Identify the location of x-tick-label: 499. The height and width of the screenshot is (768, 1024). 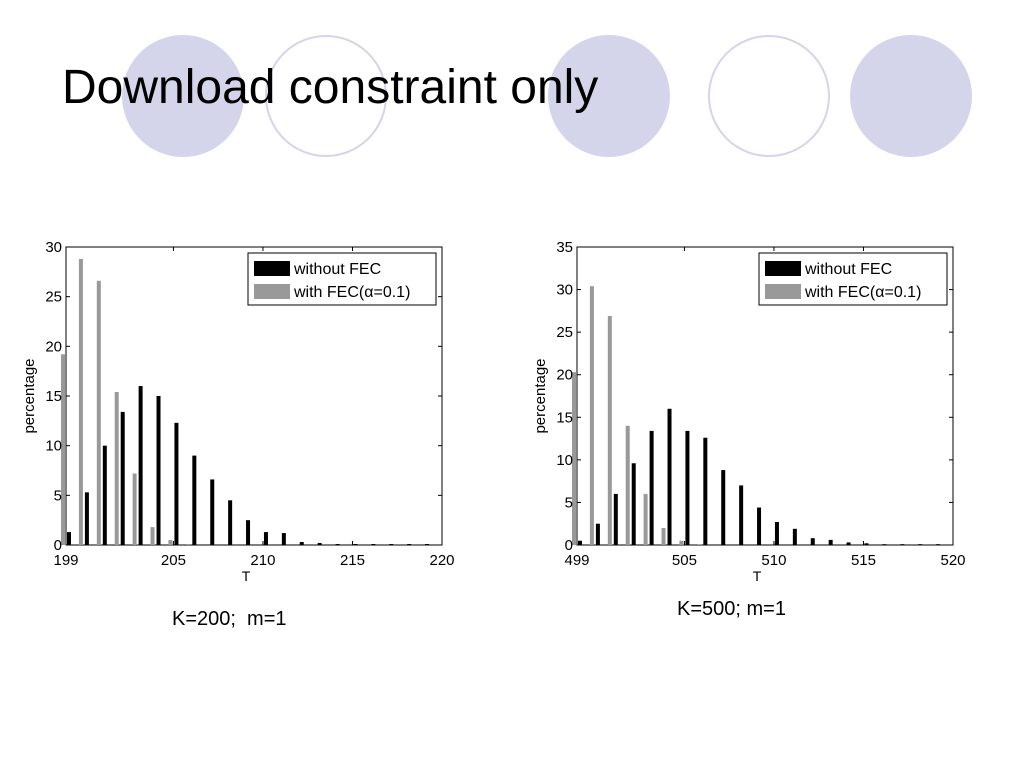
(576, 560).